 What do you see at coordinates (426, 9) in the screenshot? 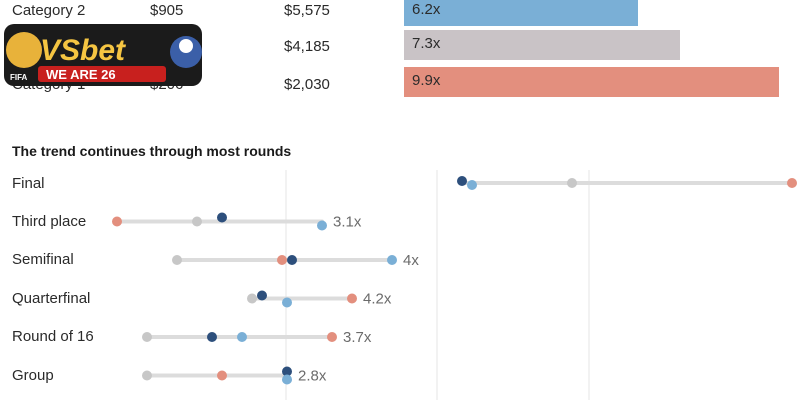
I see `multiple-label: 6.2x` at bounding box center [426, 9].